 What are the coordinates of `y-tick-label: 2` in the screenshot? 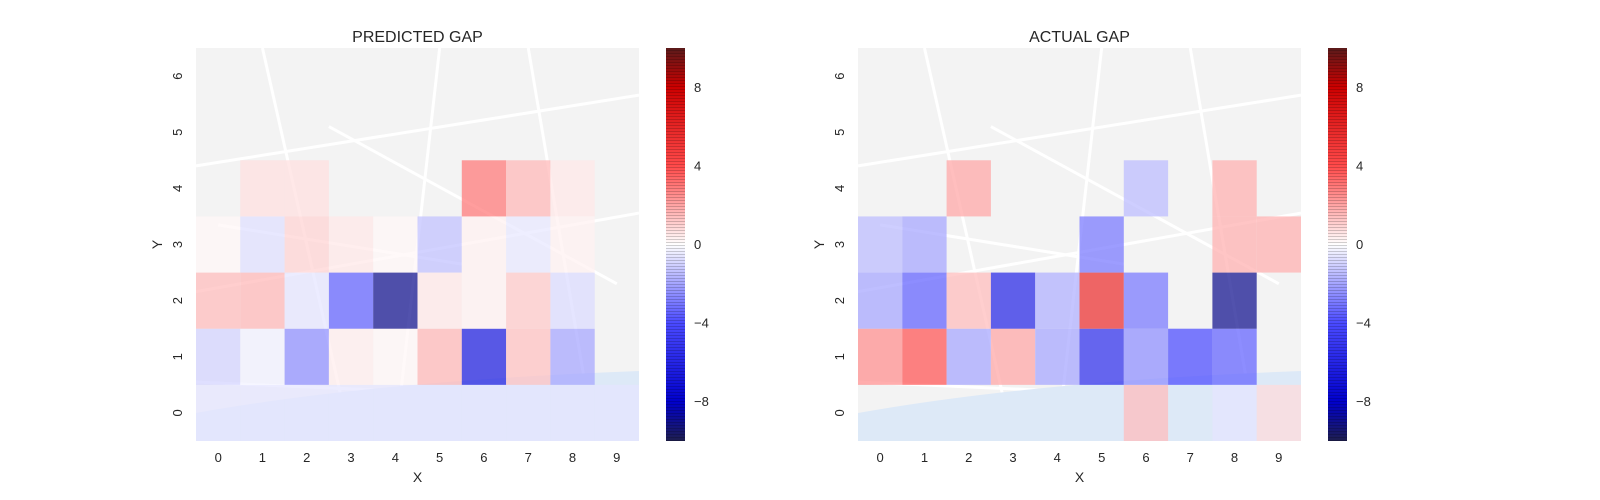 It's located at (177, 300).